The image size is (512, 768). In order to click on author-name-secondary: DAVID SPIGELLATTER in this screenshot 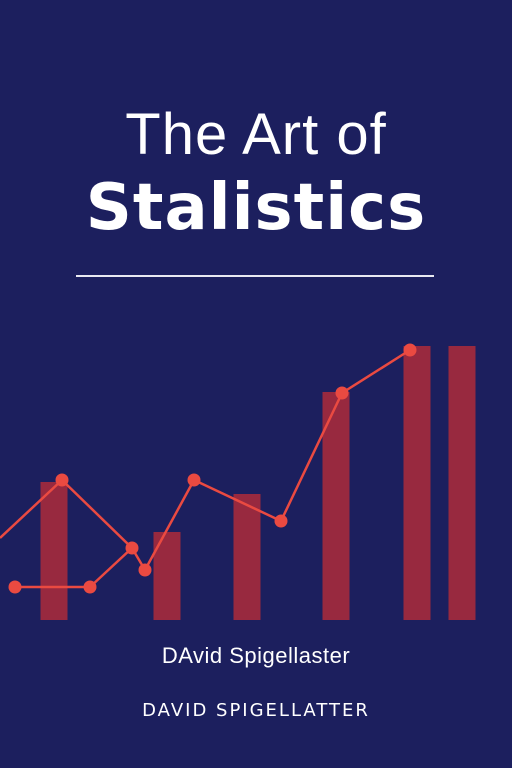, I will do `click(256, 711)`.